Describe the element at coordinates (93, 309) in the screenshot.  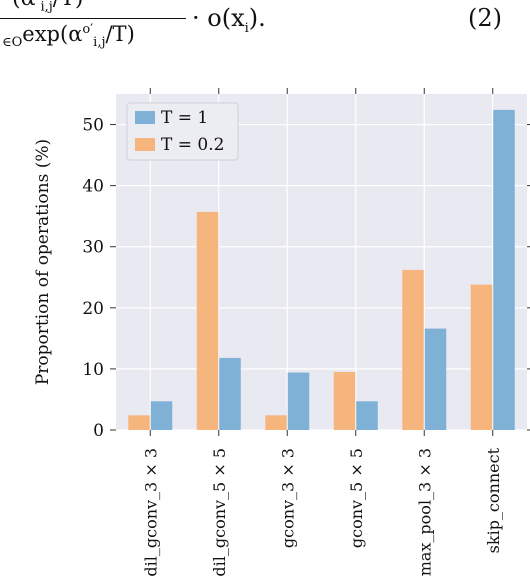
I see `y-tick-label: 20` at that location.